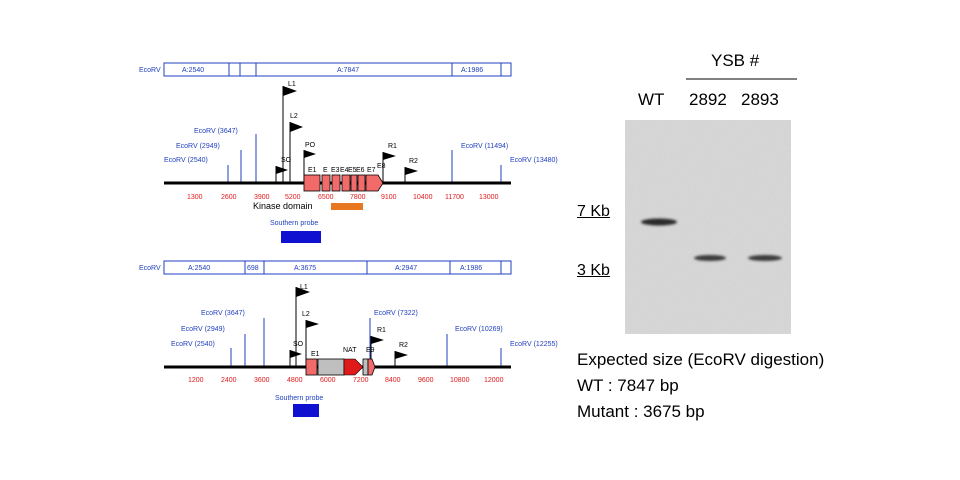 This screenshot has height=480, width=960. Describe the element at coordinates (195, 197) in the screenshot. I see `wt-scale-tick: 1300` at that location.